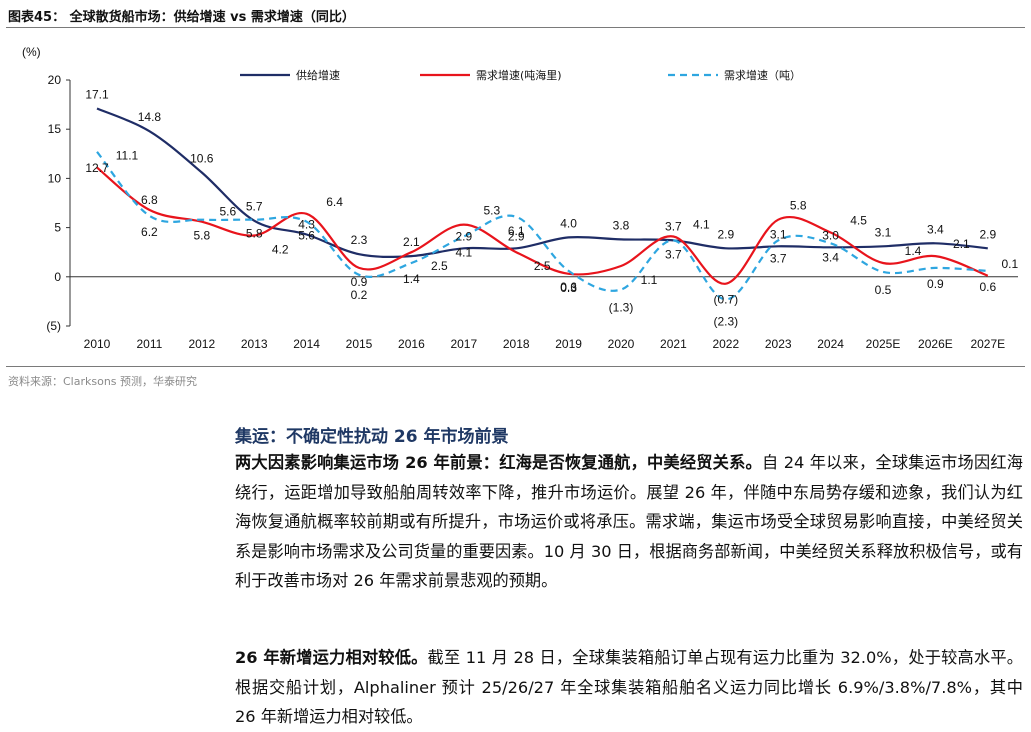  What do you see at coordinates (762, 75) in the screenshot?
I see `legend-label: 需求增速（吨）` at bounding box center [762, 75].